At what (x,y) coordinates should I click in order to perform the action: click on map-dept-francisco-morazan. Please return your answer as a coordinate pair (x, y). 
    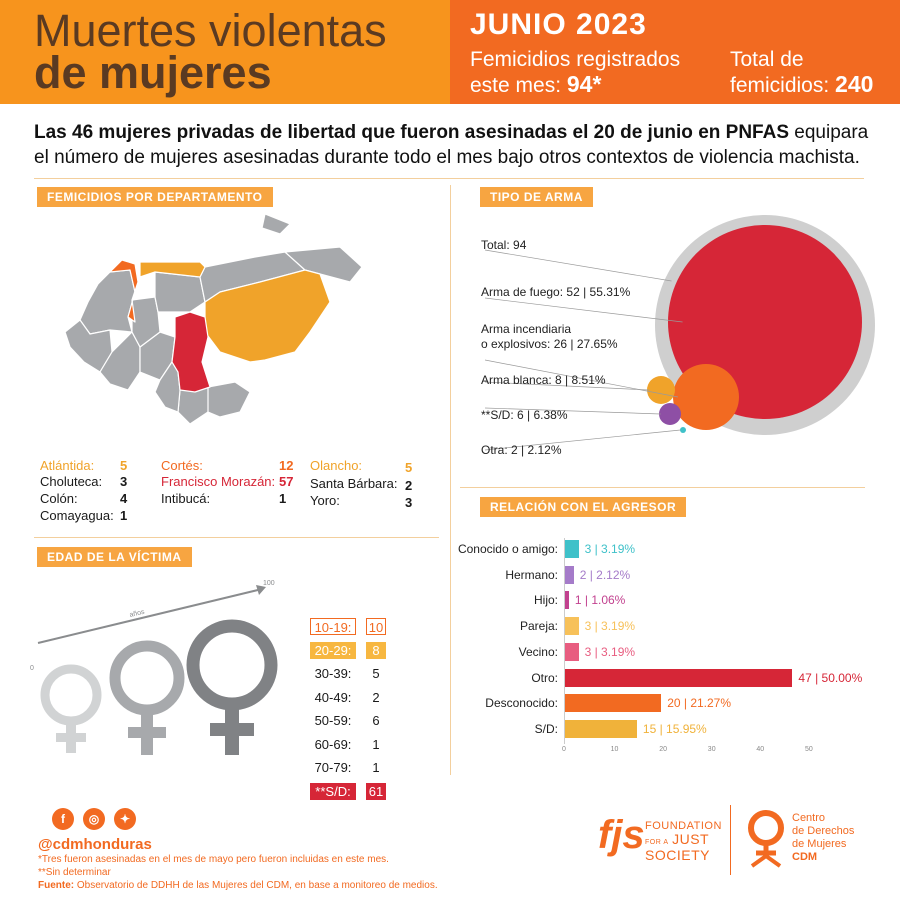
    Looking at the image, I should click on (191, 352).